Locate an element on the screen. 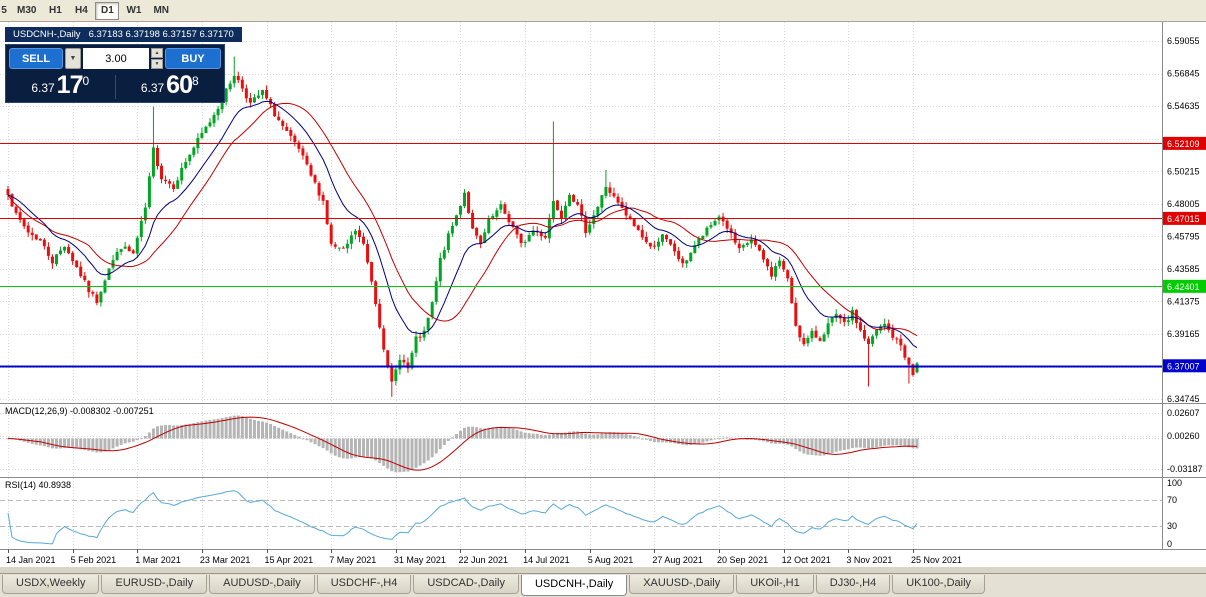  svg-text: 5 Aug 2021 is located at coordinates (611, 560).